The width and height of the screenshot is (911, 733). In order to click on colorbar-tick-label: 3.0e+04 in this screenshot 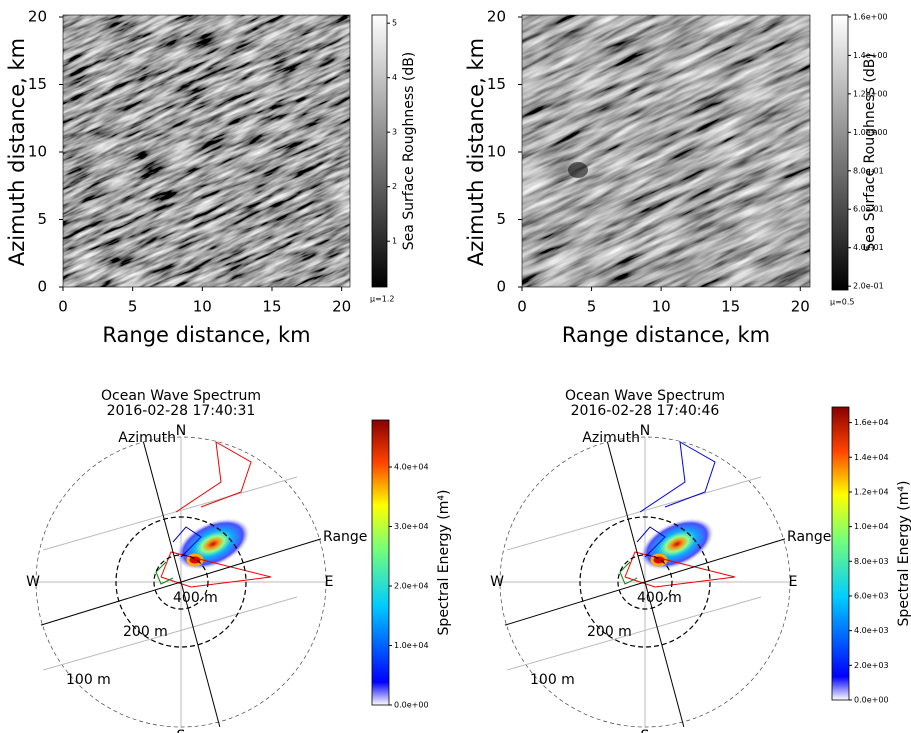, I will do `click(411, 526)`.